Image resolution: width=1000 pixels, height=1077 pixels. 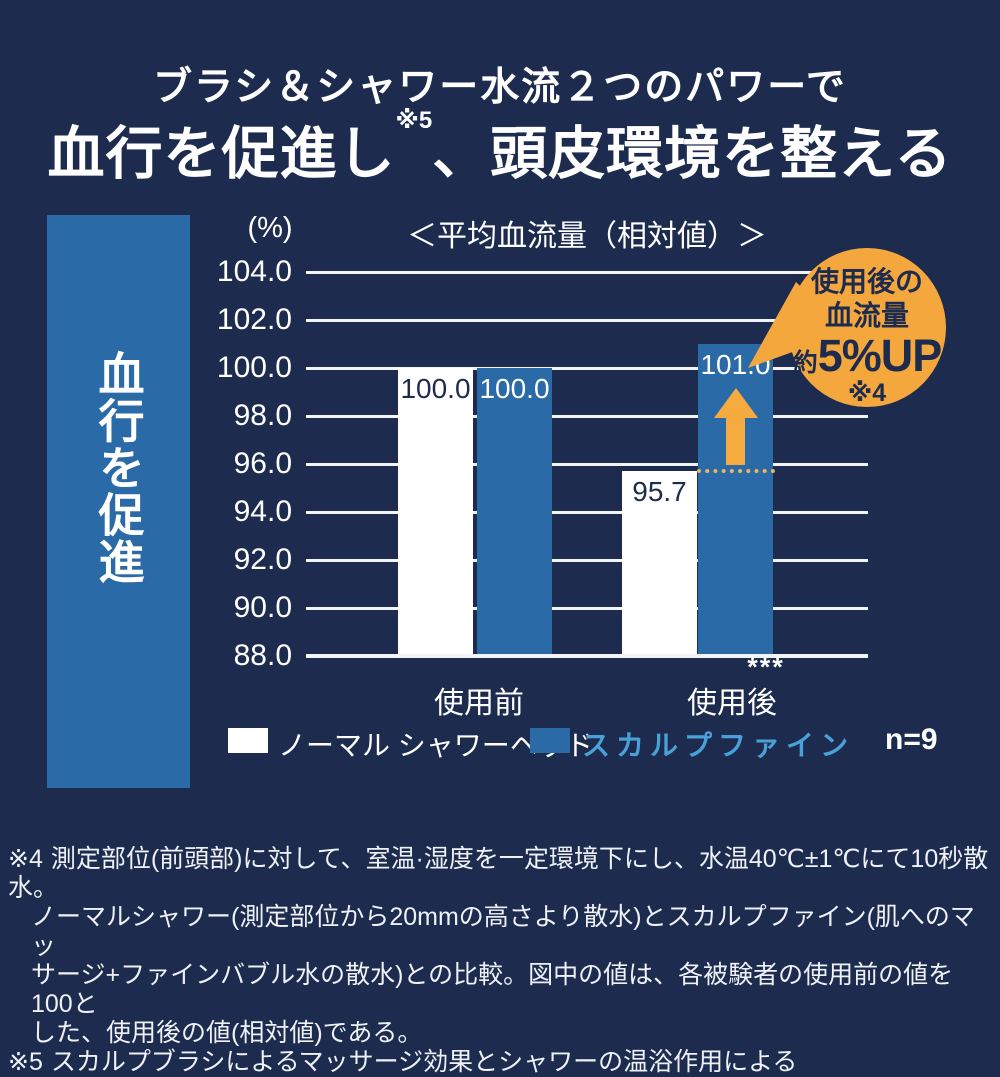 I want to click on bubble-emphasis-value: 5%UP, so click(x=880, y=356).